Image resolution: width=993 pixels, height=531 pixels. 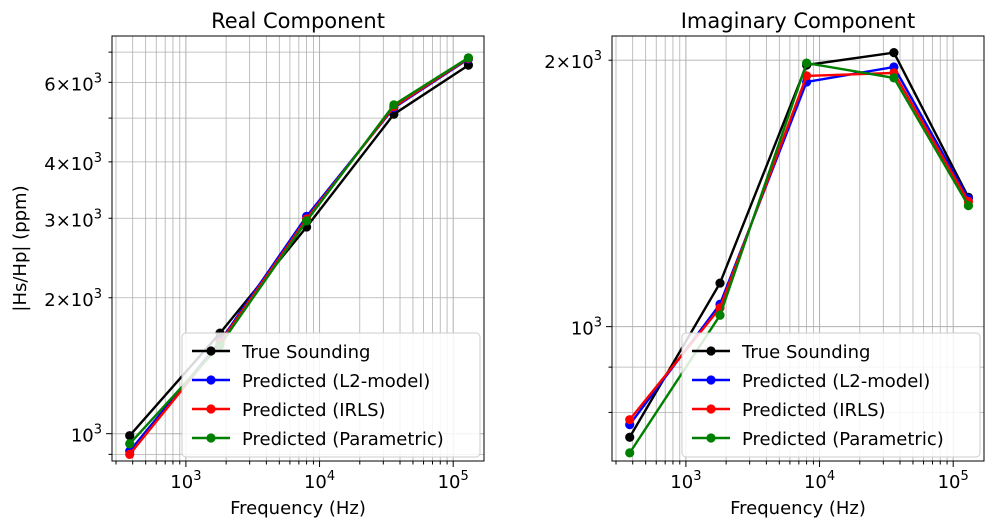 What do you see at coordinates (20, 248) in the screenshot?
I see `y-axis-label: |Hs/Hp| (ppm)` at bounding box center [20, 248].